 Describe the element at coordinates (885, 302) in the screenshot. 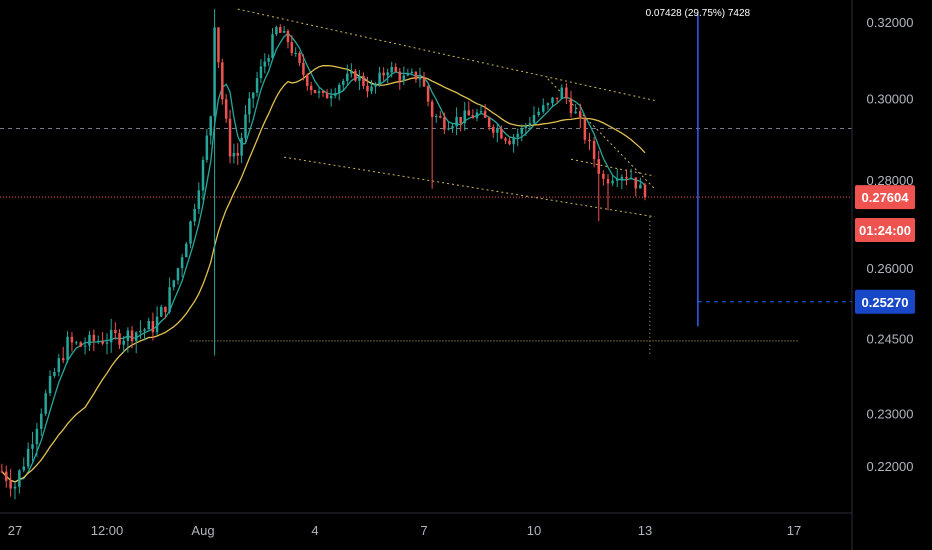

I see `target-price-value: 0.25270` at that location.